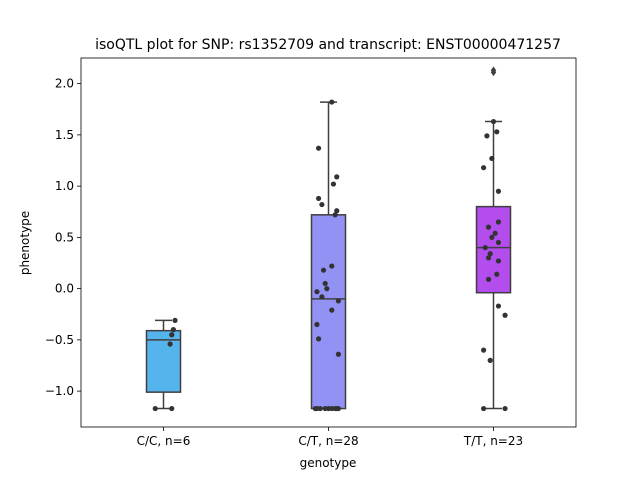 This screenshot has width=640, height=484. What do you see at coordinates (328, 441) in the screenshot?
I see `x-tick-label: C/T, n=28` at bounding box center [328, 441].